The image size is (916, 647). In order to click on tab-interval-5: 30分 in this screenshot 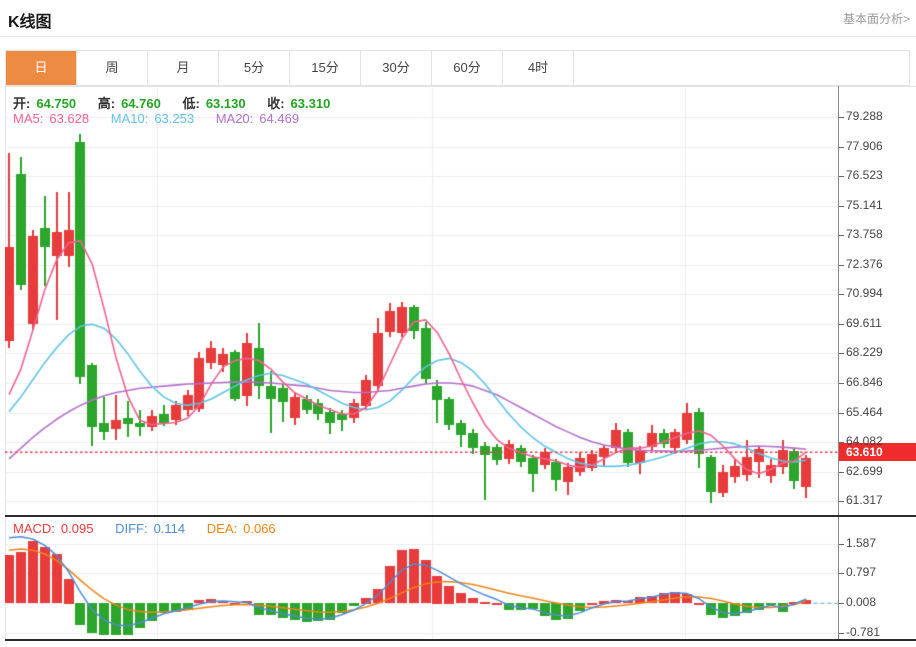, I will do `click(396, 68)`.